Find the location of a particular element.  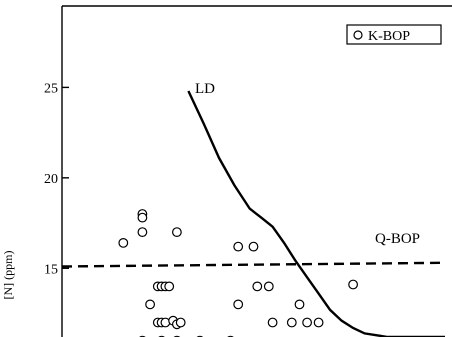

y-tick-label: 15 is located at coordinates (51, 269).